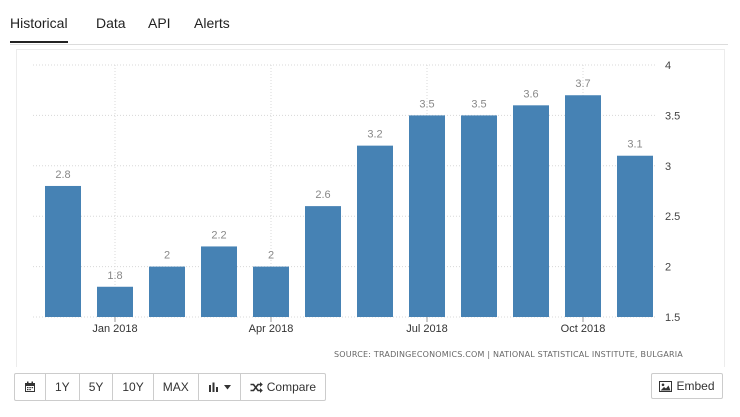 Image resolution: width=740 pixels, height=417 pixels. I want to click on tab-alerts: Alerts, so click(212, 23).